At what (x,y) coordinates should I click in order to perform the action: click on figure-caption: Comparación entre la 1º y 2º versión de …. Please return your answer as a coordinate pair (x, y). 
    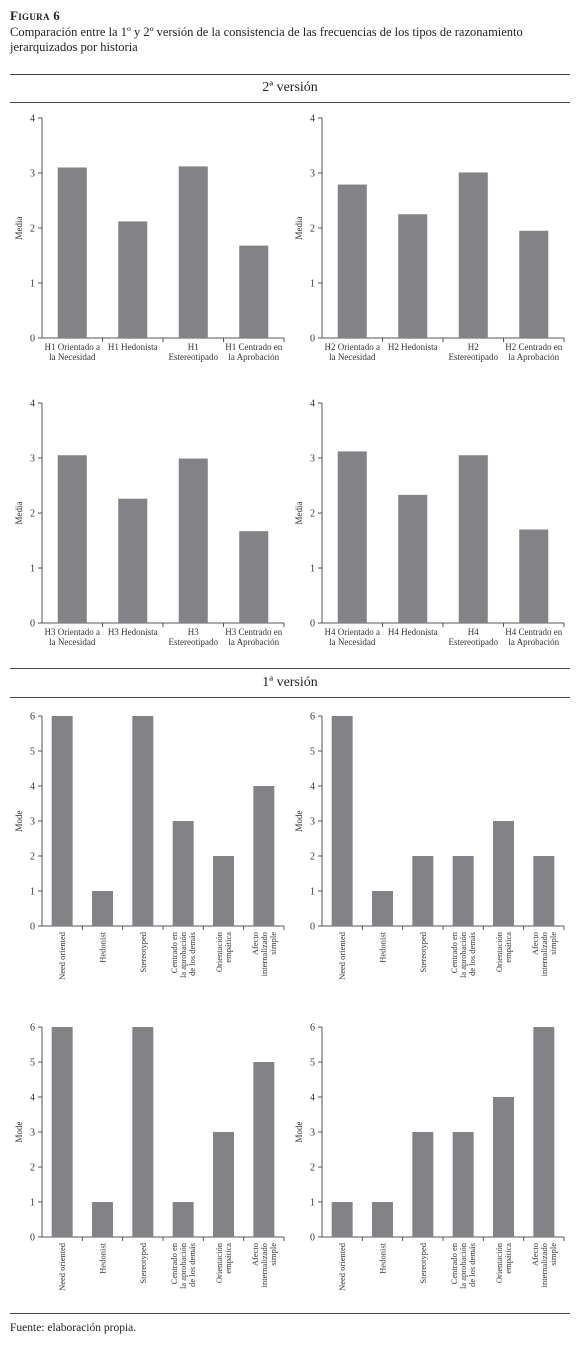
    Looking at the image, I should click on (266, 39).